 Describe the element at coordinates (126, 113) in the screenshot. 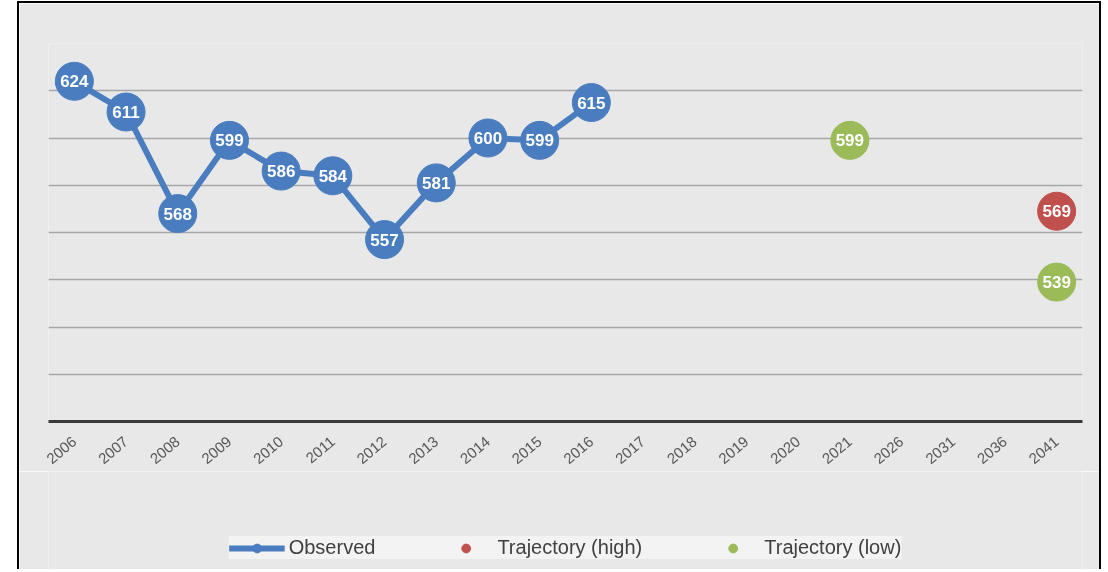

I see `data-label: 611` at that location.